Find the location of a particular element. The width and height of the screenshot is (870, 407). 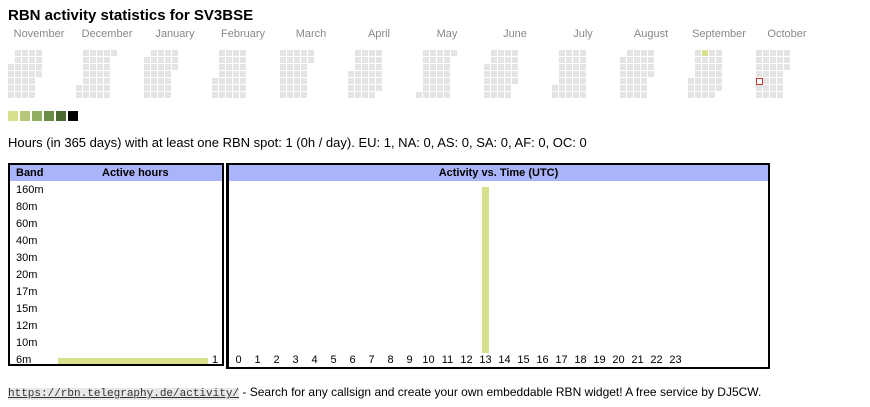

month-label: February is located at coordinates (243, 34).